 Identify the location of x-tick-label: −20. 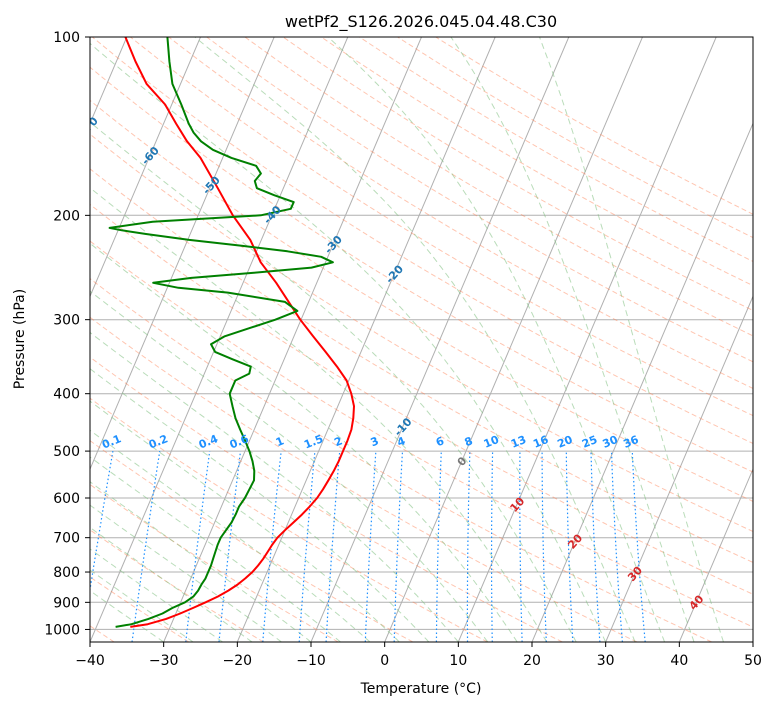
(238, 661).